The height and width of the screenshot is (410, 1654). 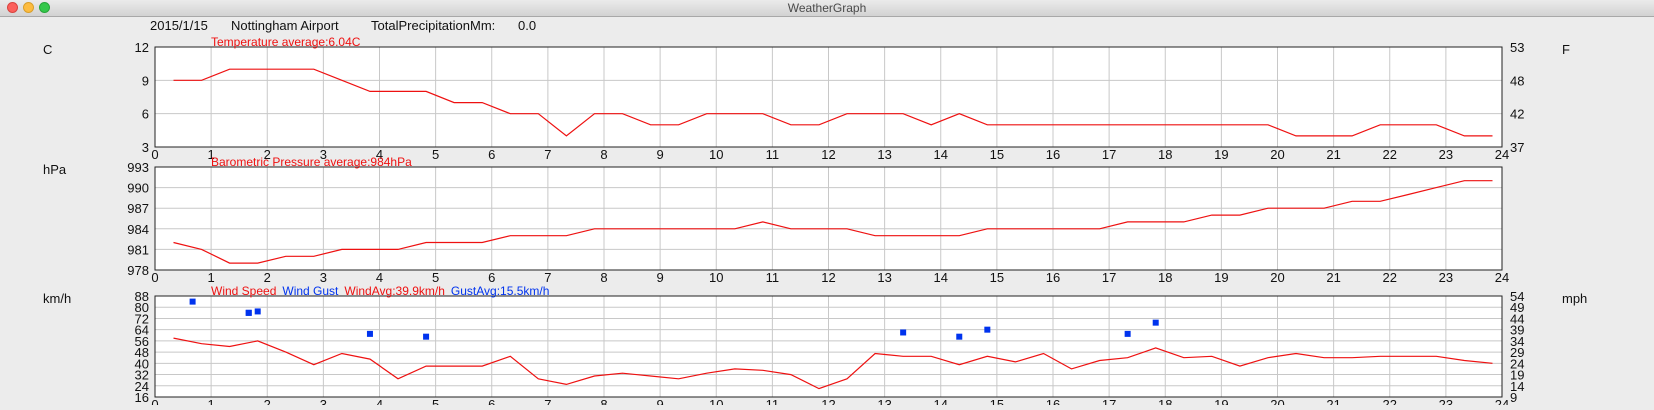 What do you see at coordinates (1221, 154) in the screenshot?
I see `temperature-x-tick-label: 19` at bounding box center [1221, 154].